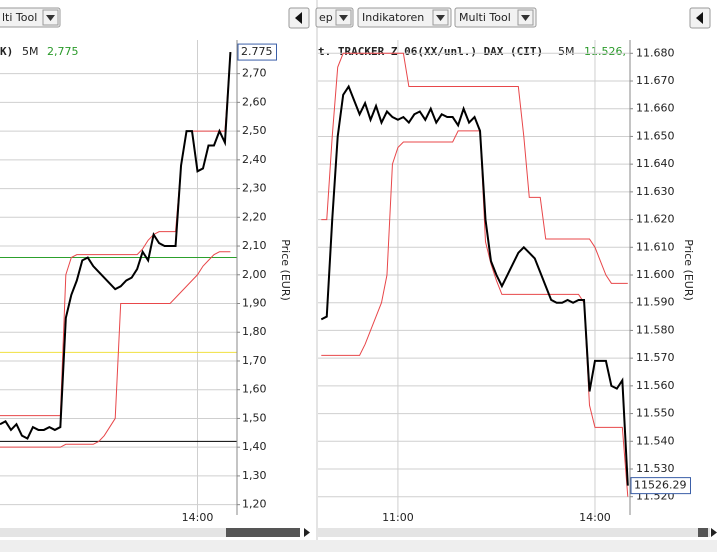 Image resolution: width=717 pixels, height=556 pixels. I want to click on y-tick-label: 2,50, so click(254, 130).